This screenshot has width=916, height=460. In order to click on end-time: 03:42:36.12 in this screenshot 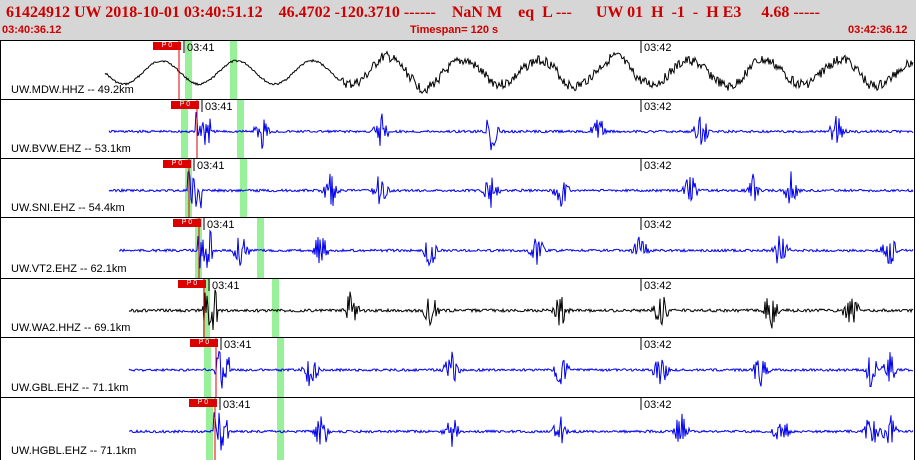, I will do `click(878, 30)`.